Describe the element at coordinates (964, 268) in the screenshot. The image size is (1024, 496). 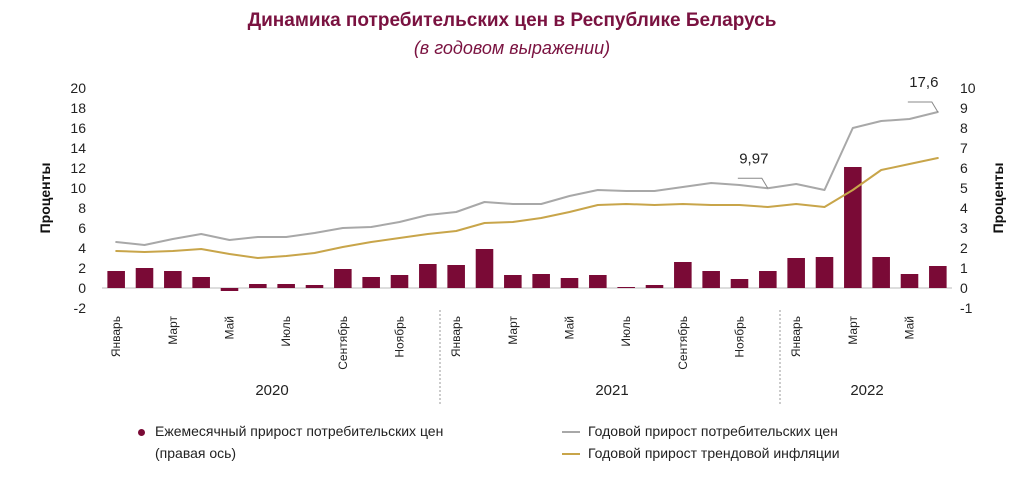
I see `right-axis-tick-label: 1` at that location.